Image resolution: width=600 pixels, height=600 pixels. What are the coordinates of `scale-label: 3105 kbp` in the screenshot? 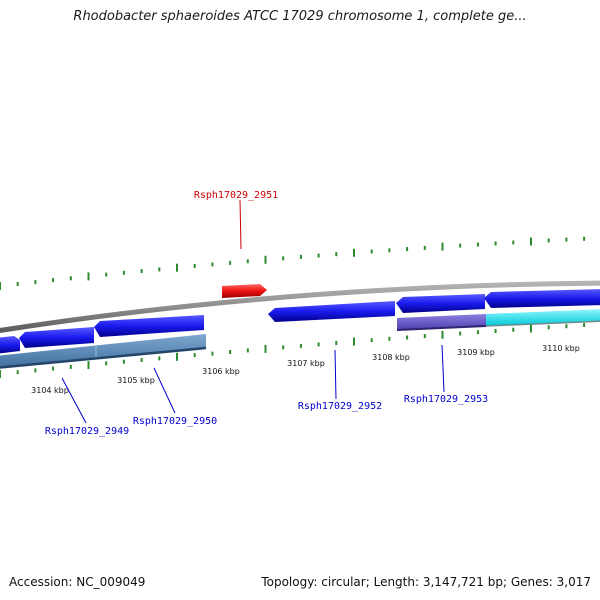 It's located at (136, 380).